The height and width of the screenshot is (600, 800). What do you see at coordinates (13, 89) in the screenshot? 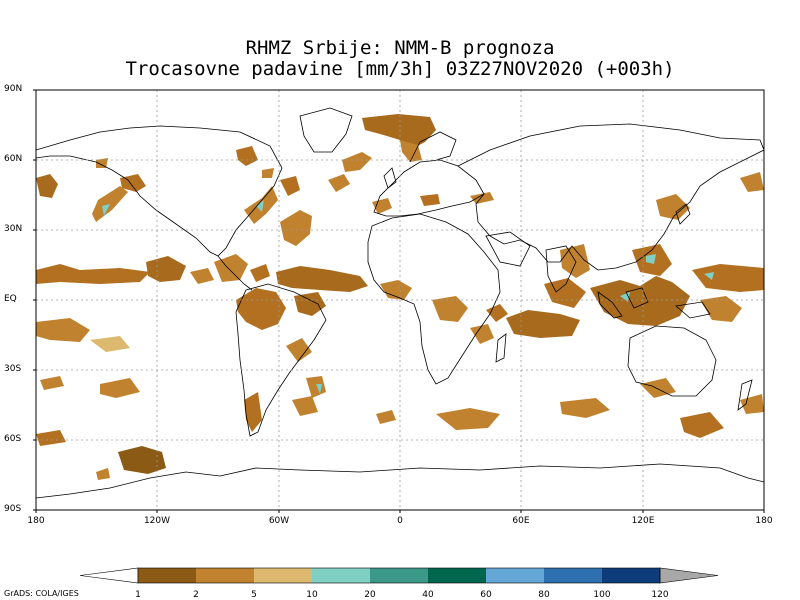
I see `lat-label-90n: 90N` at bounding box center [13, 89].